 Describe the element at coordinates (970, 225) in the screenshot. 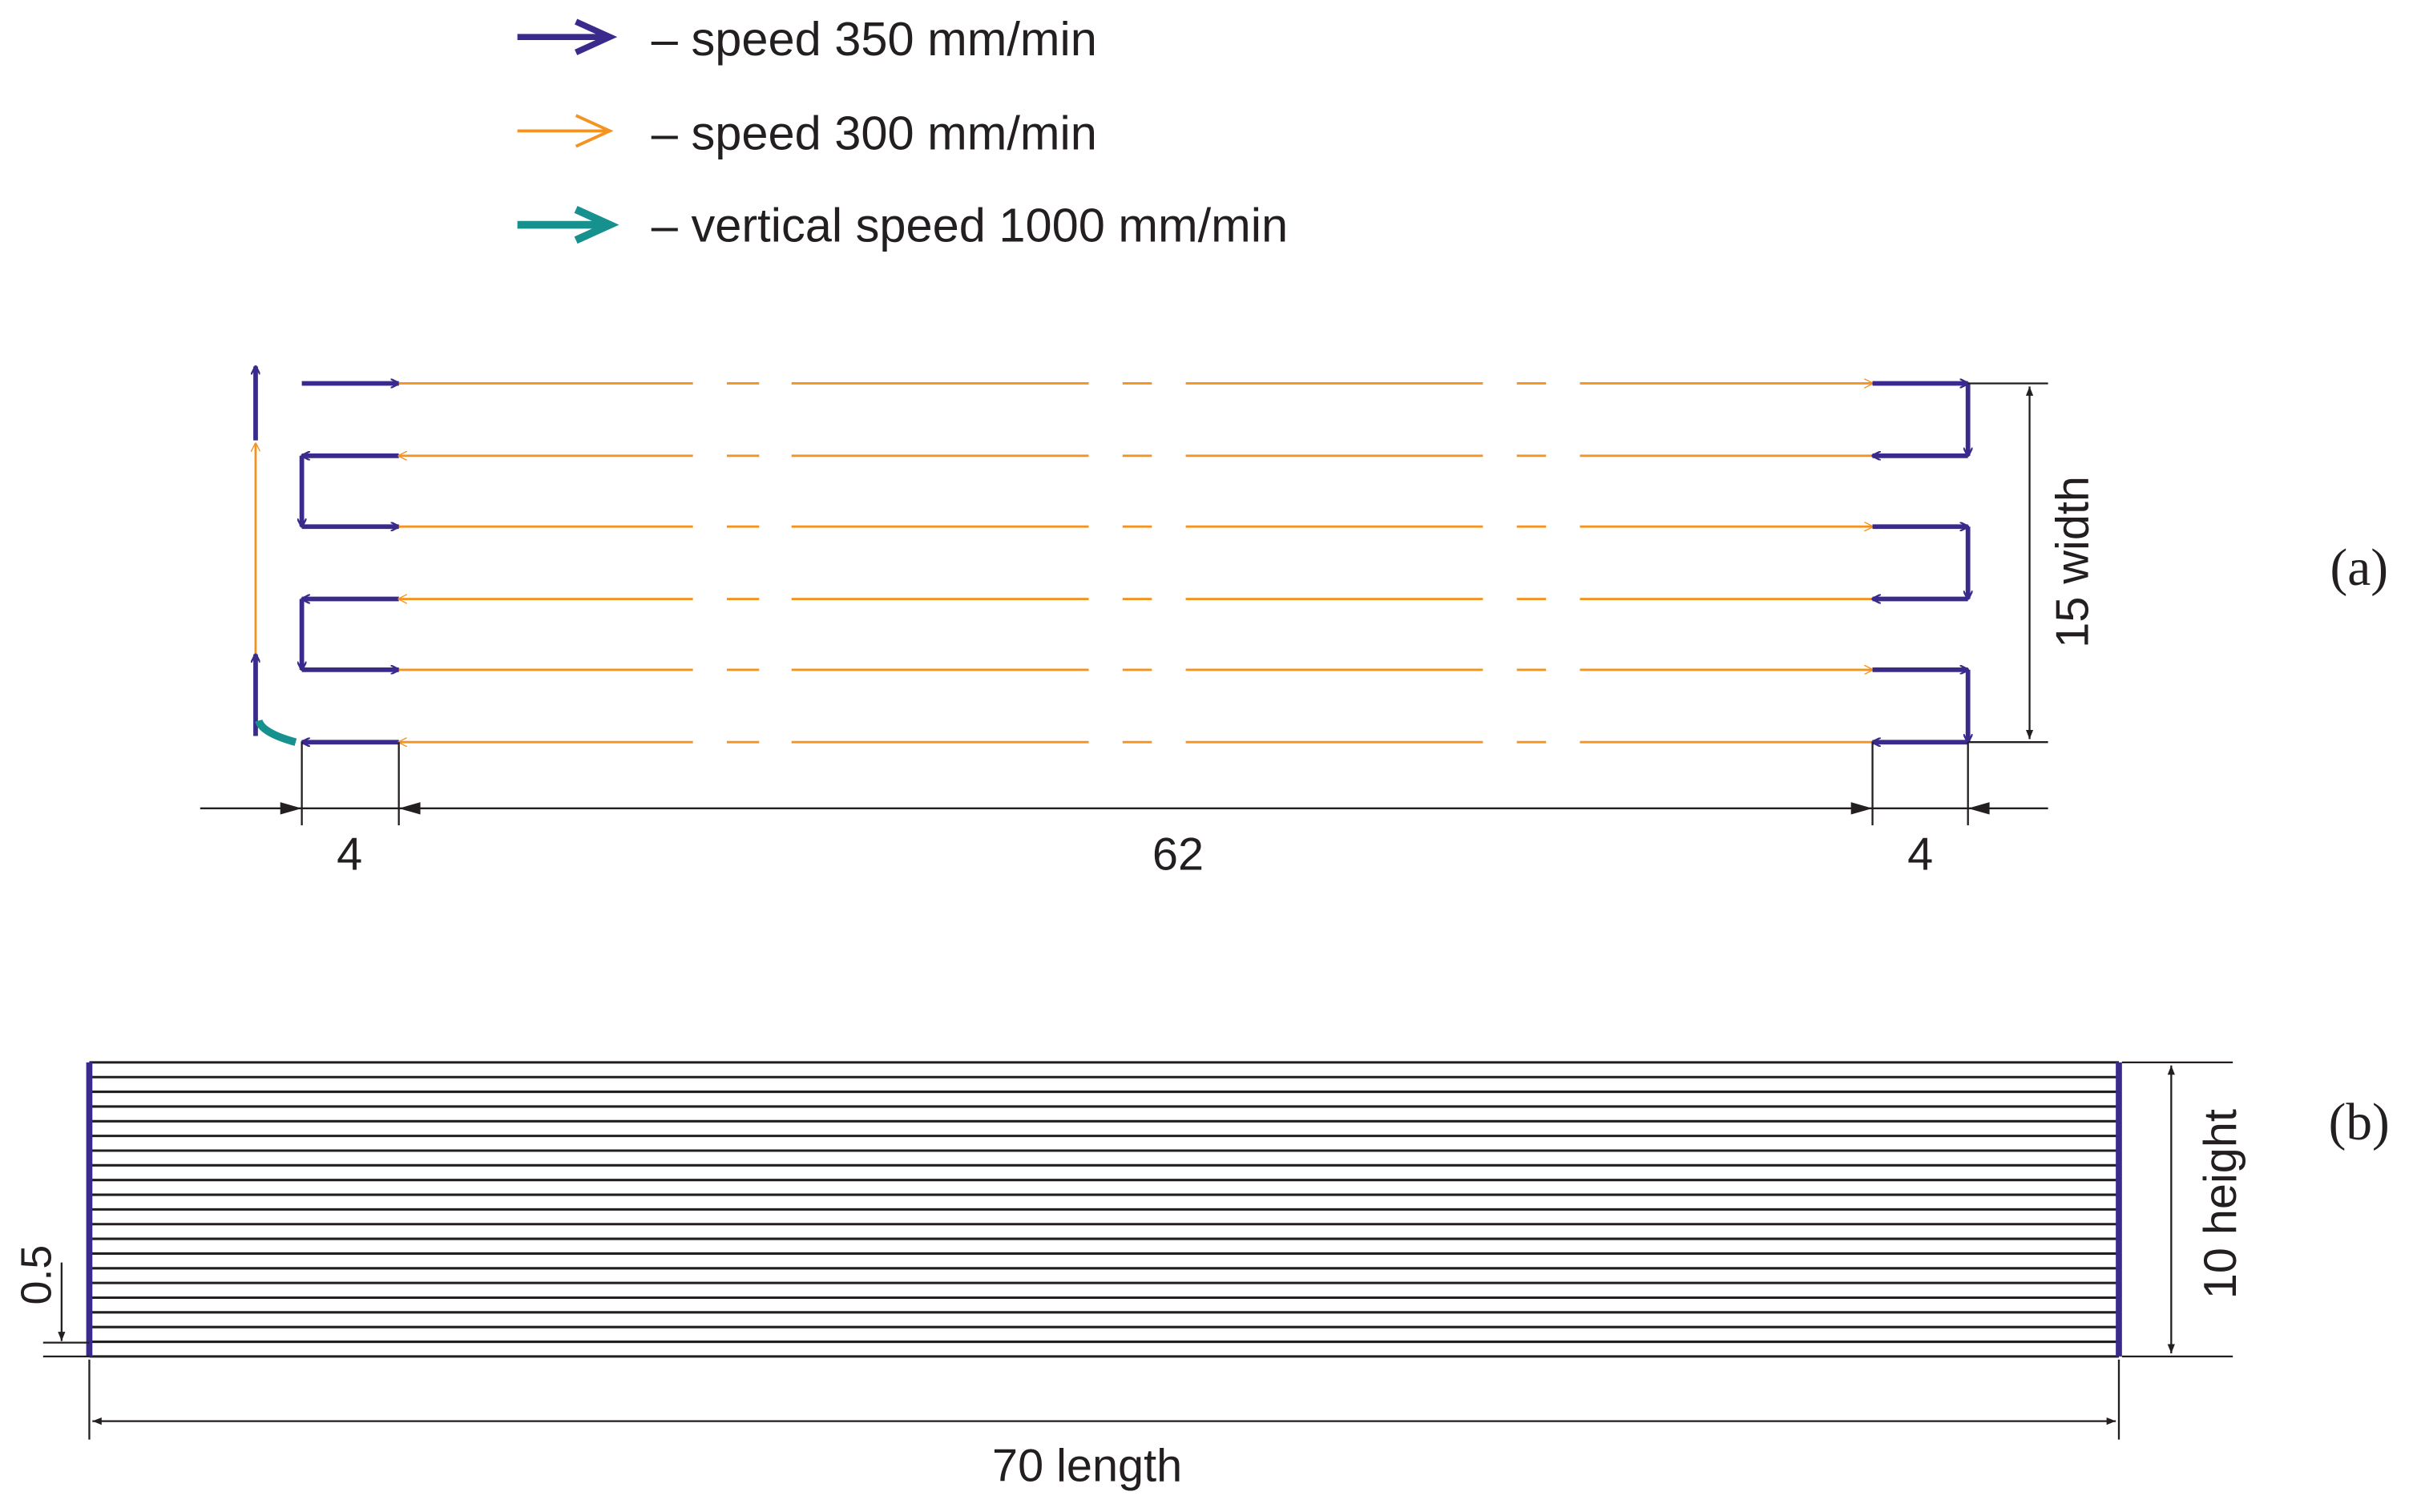

I see `legend-label-vertical: – vertical speed 1000 mm/min` at that location.